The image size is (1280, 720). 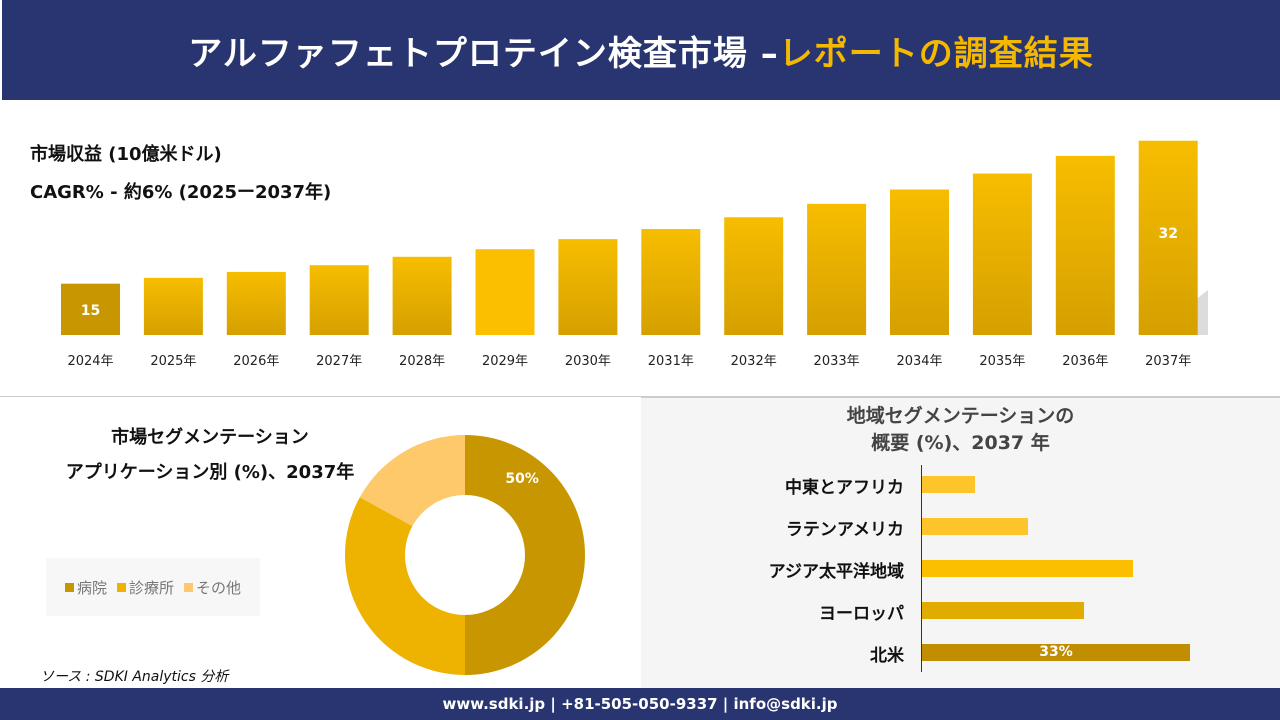 I want to click on title-main: アルファフェトプロテイン検査市場 –, so click(x=483, y=53).